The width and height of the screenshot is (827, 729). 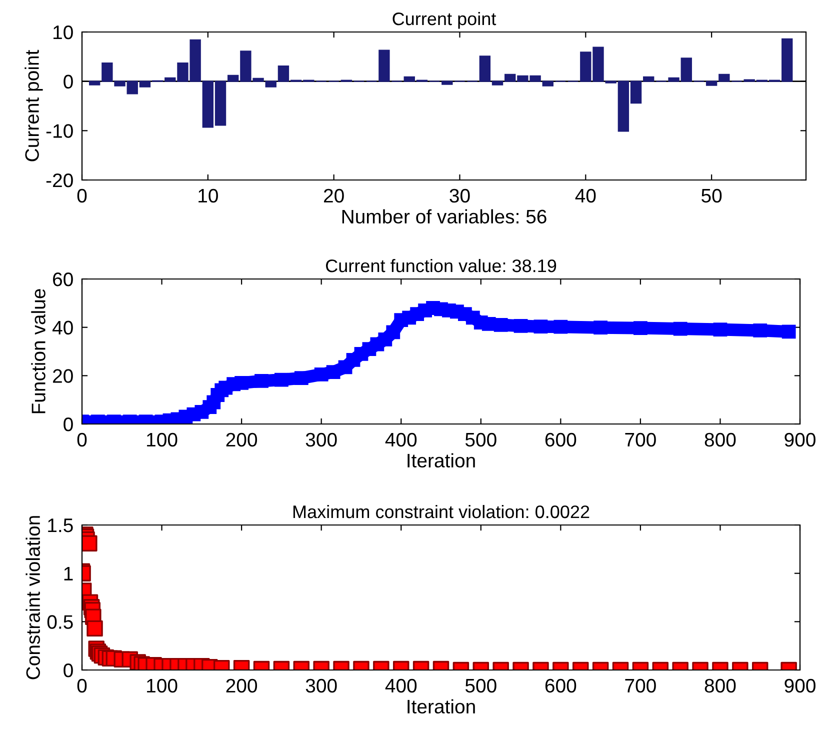 What do you see at coordinates (33, 598) in the screenshot?
I see `y-axis-title: Constraint violation` at bounding box center [33, 598].